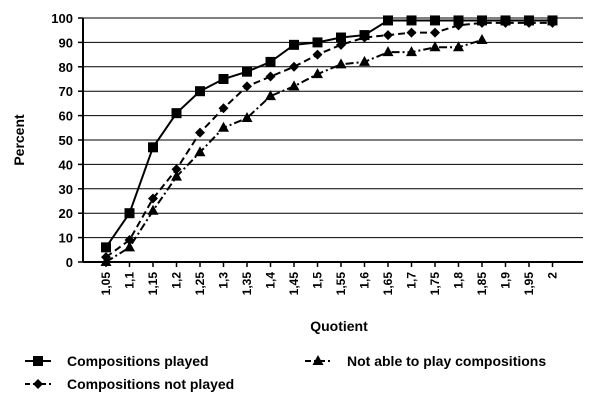 The width and height of the screenshot is (599, 398). Describe the element at coordinates (66, 116) in the screenshot. I see `y-tick-label: 60` at that location.